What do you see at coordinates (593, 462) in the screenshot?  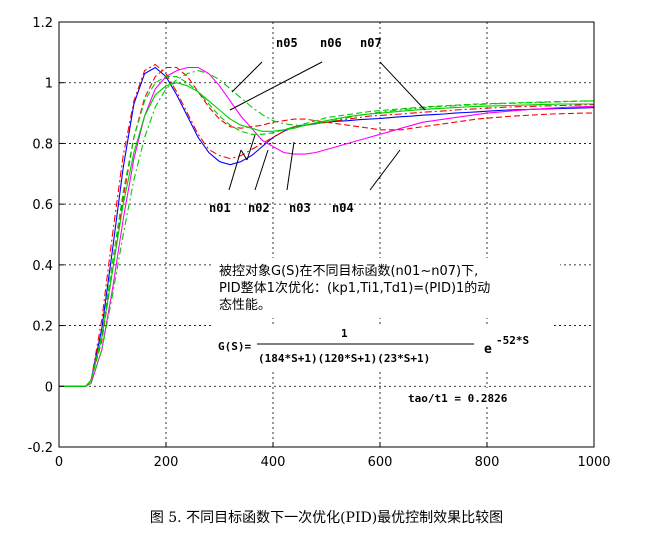 I see `x-tick-label: 1000` at bounding box center [593, 462].